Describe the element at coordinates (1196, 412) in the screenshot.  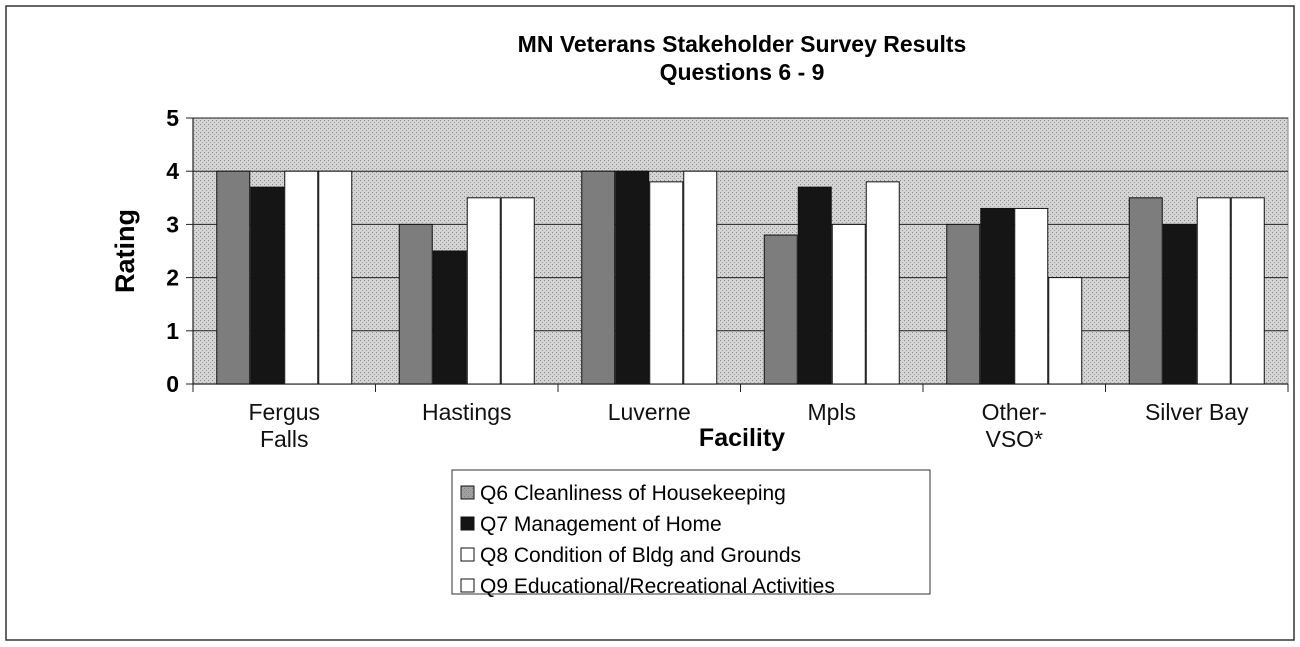
I see `x-tick-label: Silver Bay` at that location.